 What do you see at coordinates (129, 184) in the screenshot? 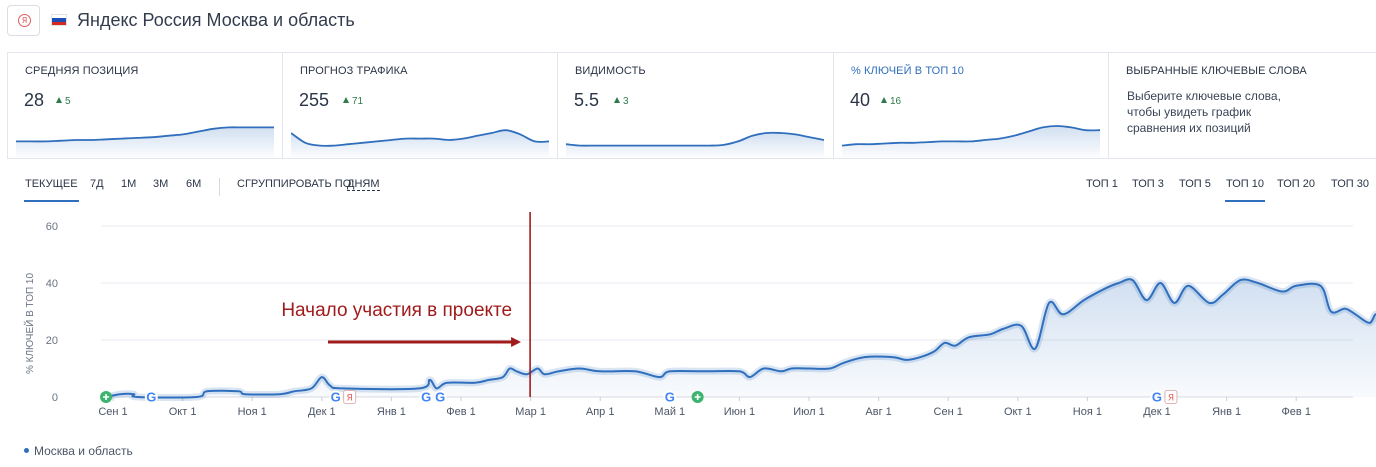
I see `period-1m: 1М` at bounding box center [129, 184].